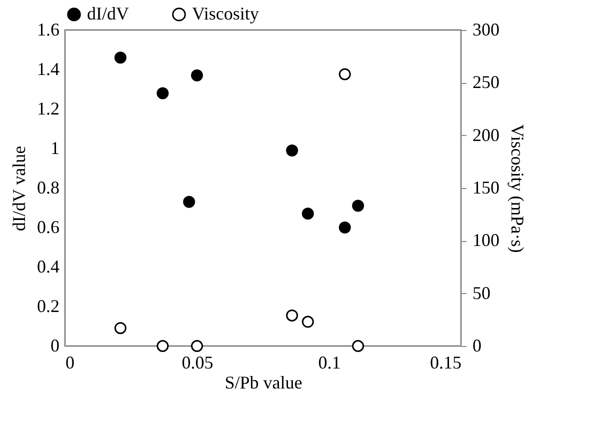  What do you see at coordinates (446, 362) in the screenshot?
I see `x-tick-label: 0.15` at bounding box center [446, 362].